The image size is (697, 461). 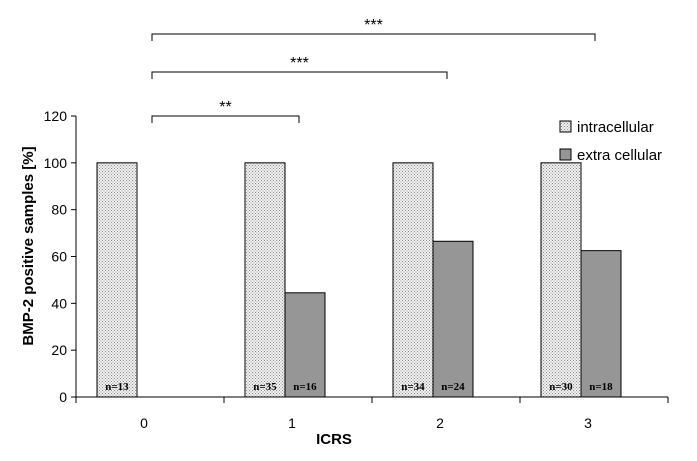 What do you see at coordinates (56, 163) in the screenshot?
I see `y-tick-label: 100` at bounding box center [56, 163].